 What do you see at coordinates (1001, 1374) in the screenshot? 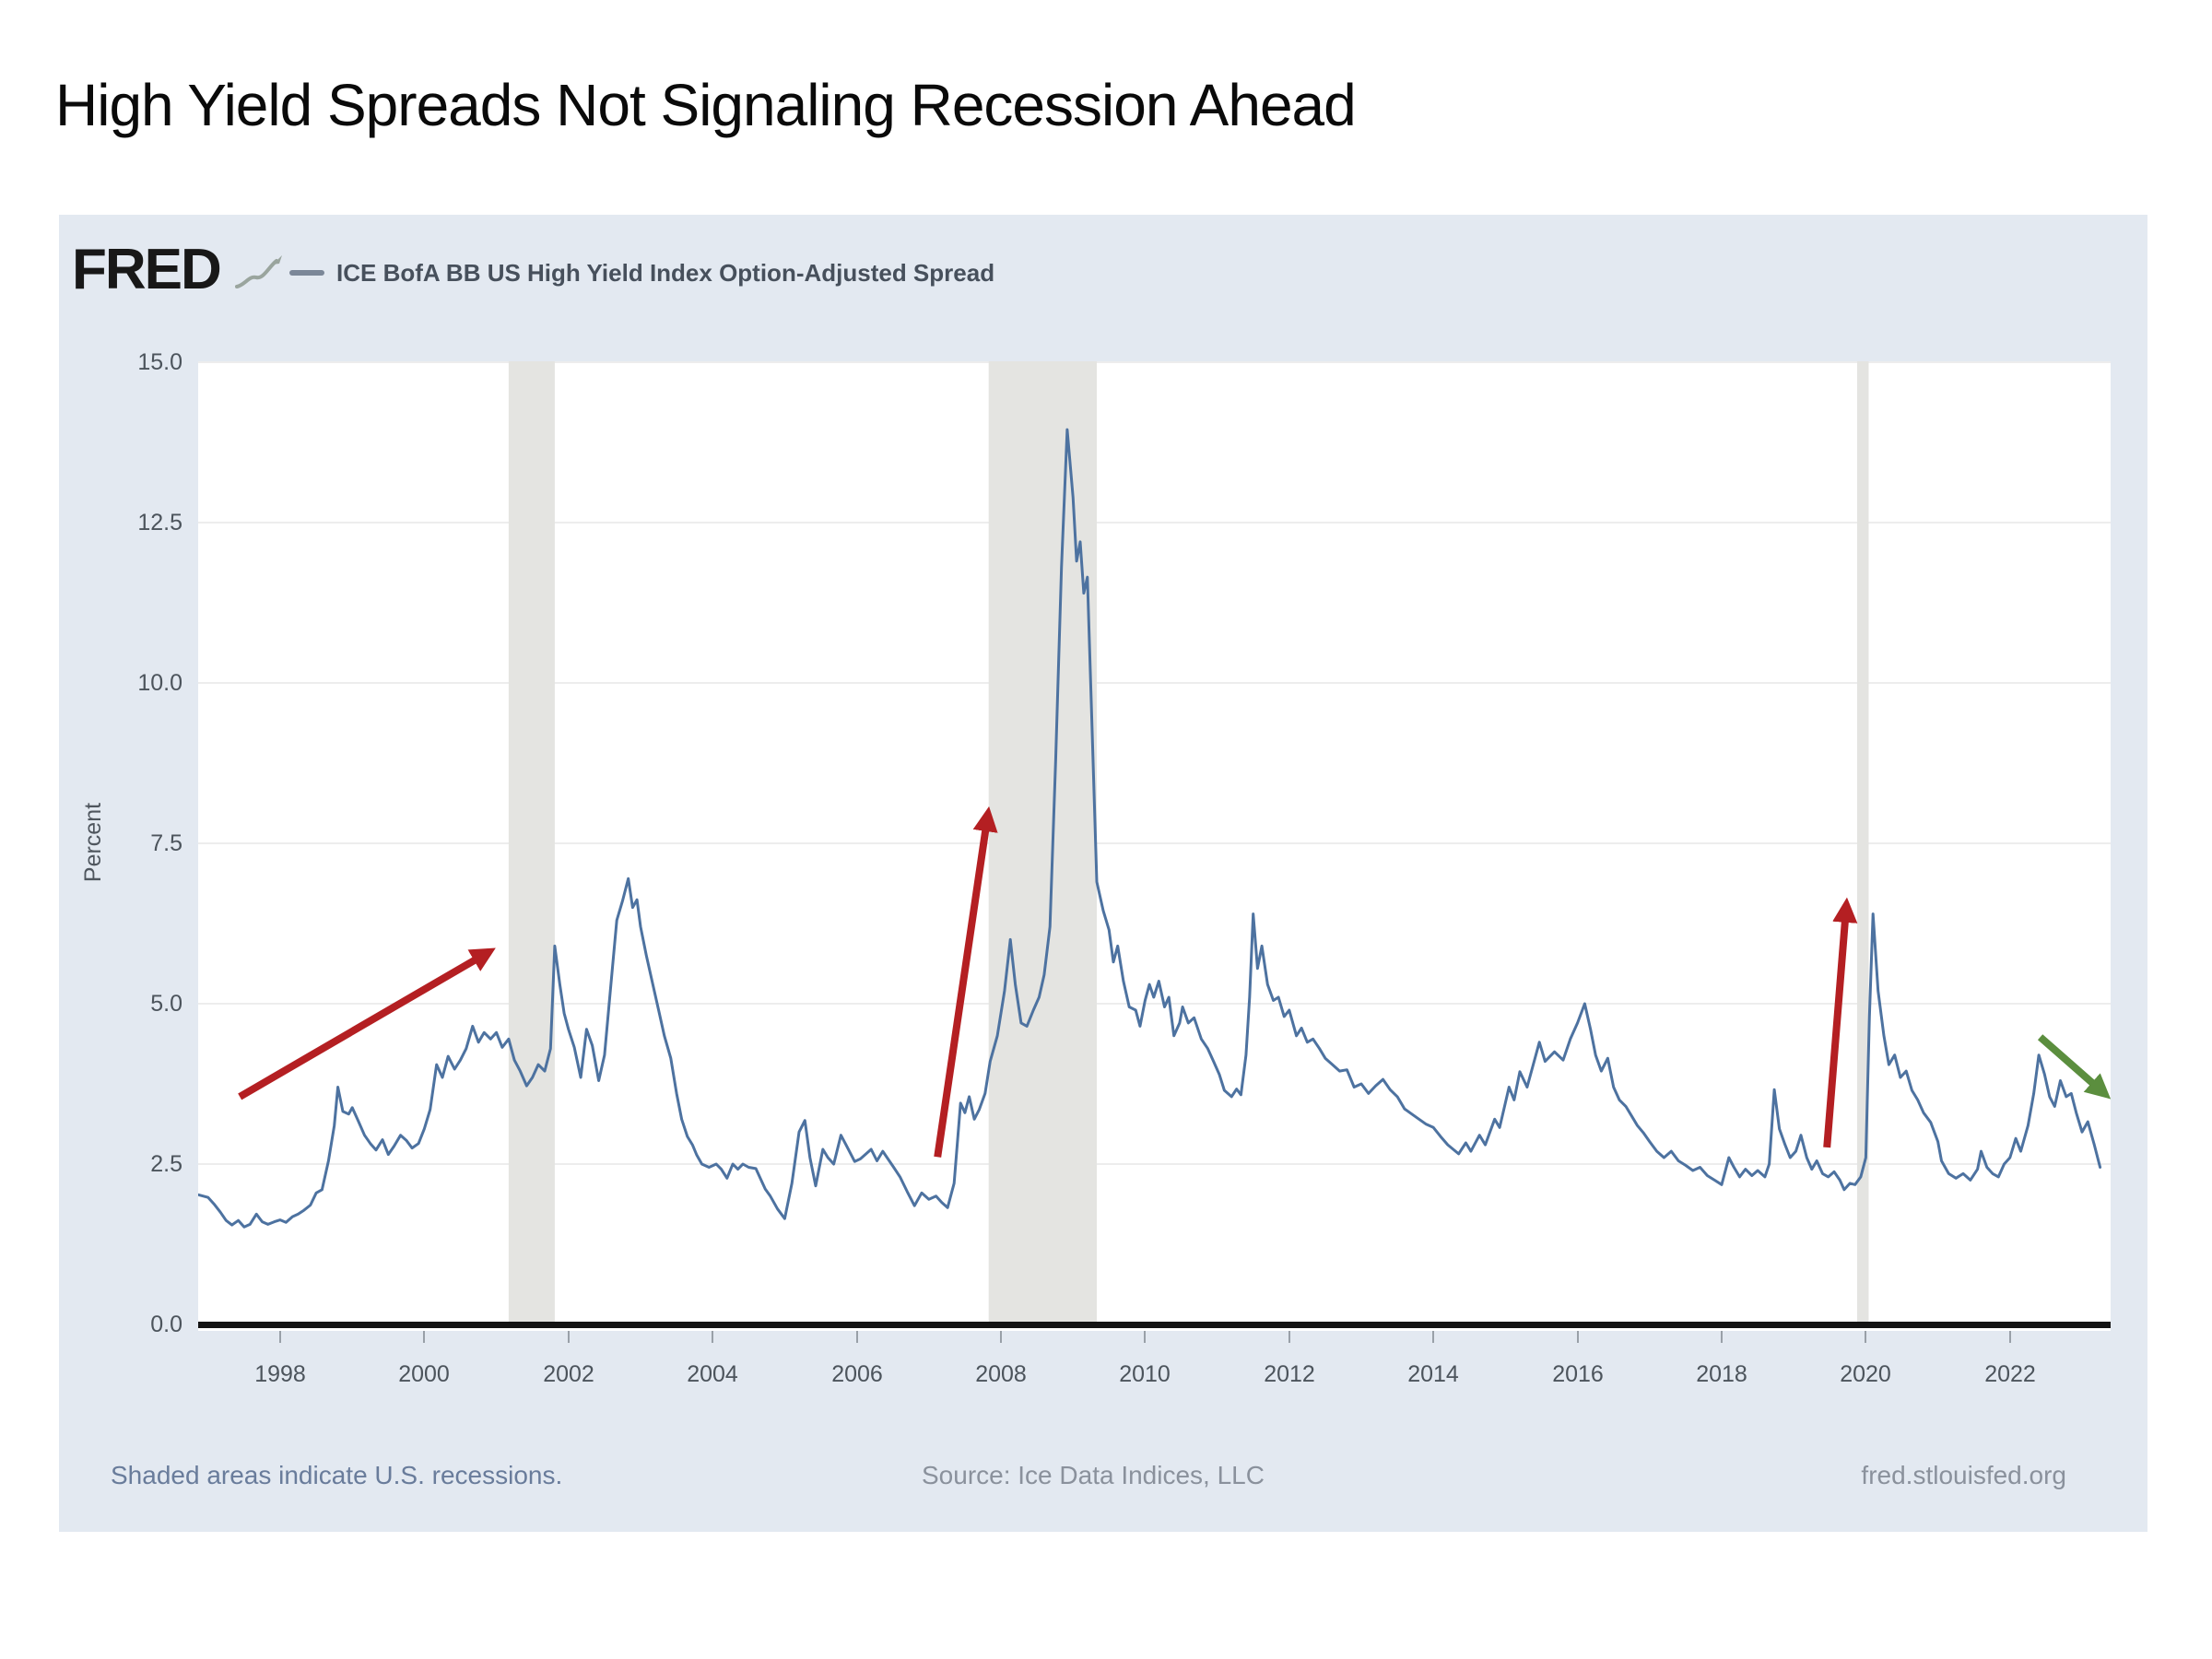
I see `x-tick-label: 2008` at bounding box center [1001, 1374].